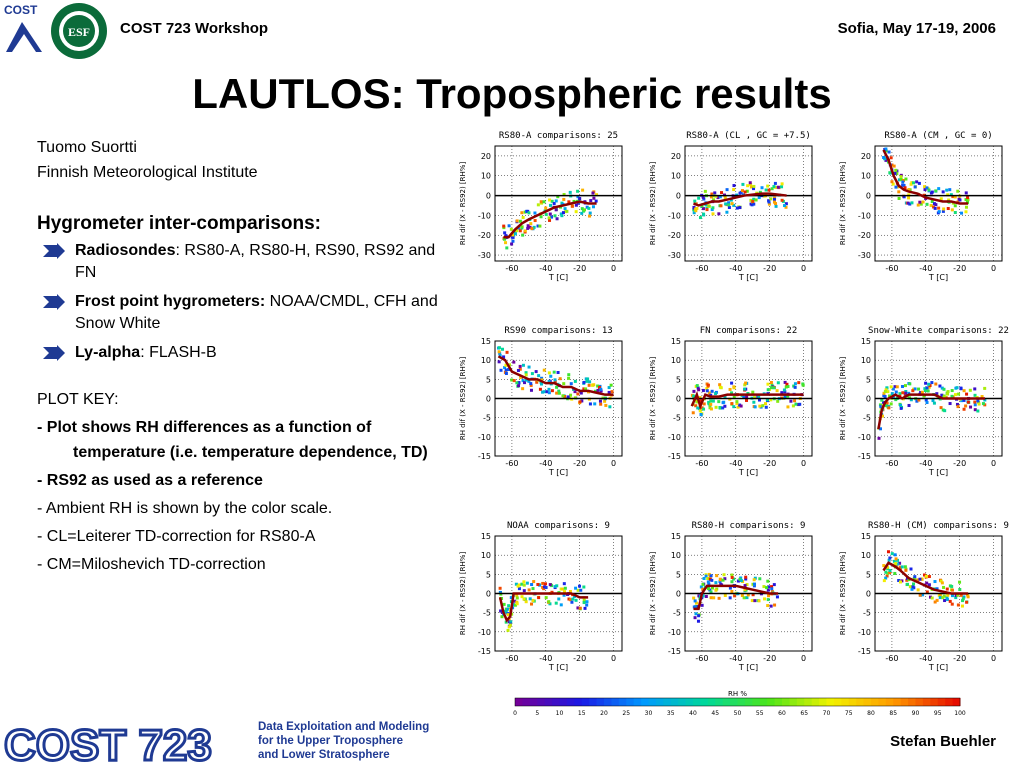 The width and height of the screenshot is (1024, 768). Describe the element at coordinates (582, 713) in the screenshot. I see `colorbar-tick-label: 15` at that location.